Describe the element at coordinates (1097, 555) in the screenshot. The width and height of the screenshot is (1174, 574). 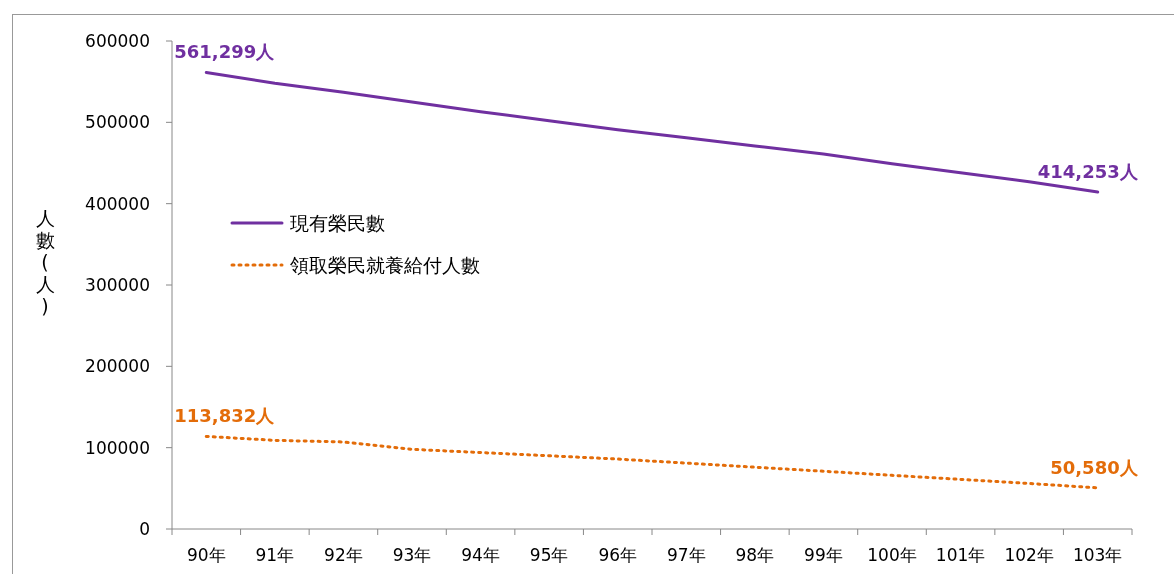
I see `x-tick-label: 103年` at that location.